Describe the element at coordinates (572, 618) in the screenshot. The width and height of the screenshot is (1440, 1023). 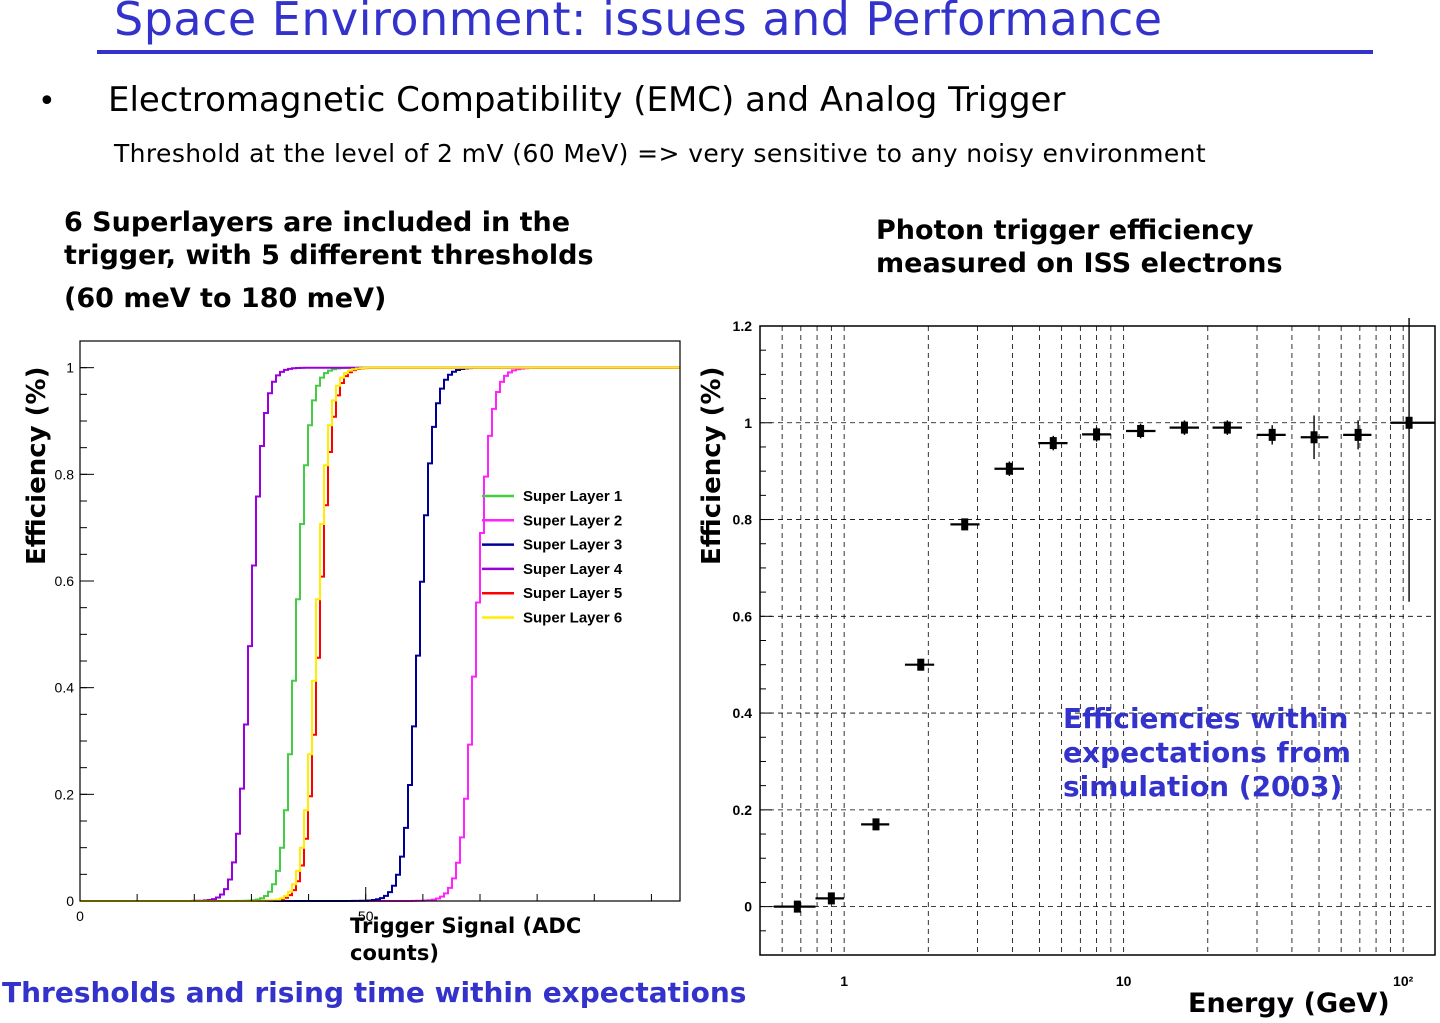
I see `legend-label: Super Layer 6` at that location.